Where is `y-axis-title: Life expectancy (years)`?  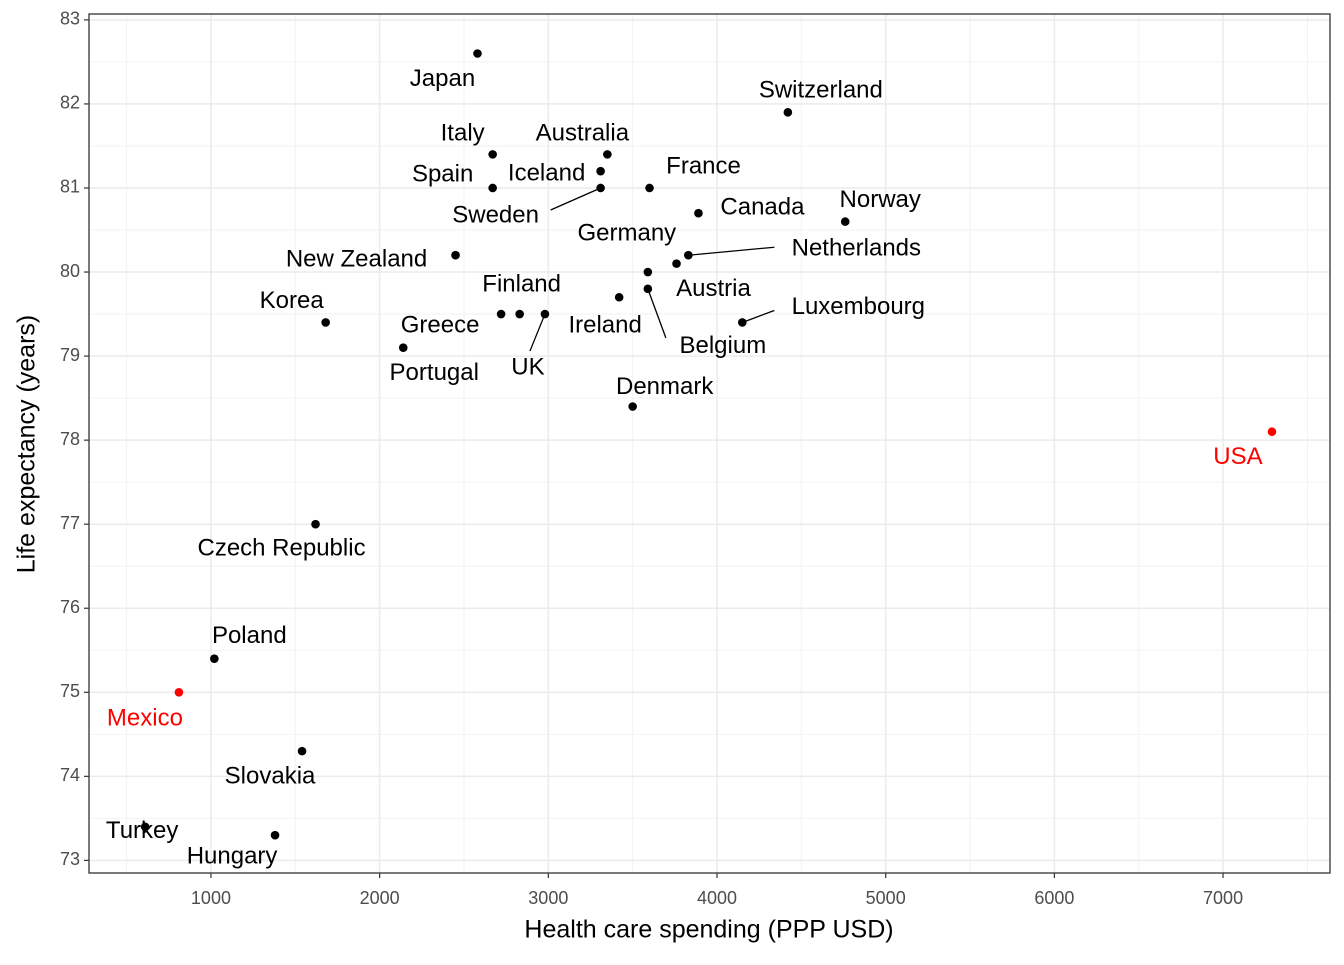 y-axis-title: Life expectancy (years) is located at coordinates (27, 444).